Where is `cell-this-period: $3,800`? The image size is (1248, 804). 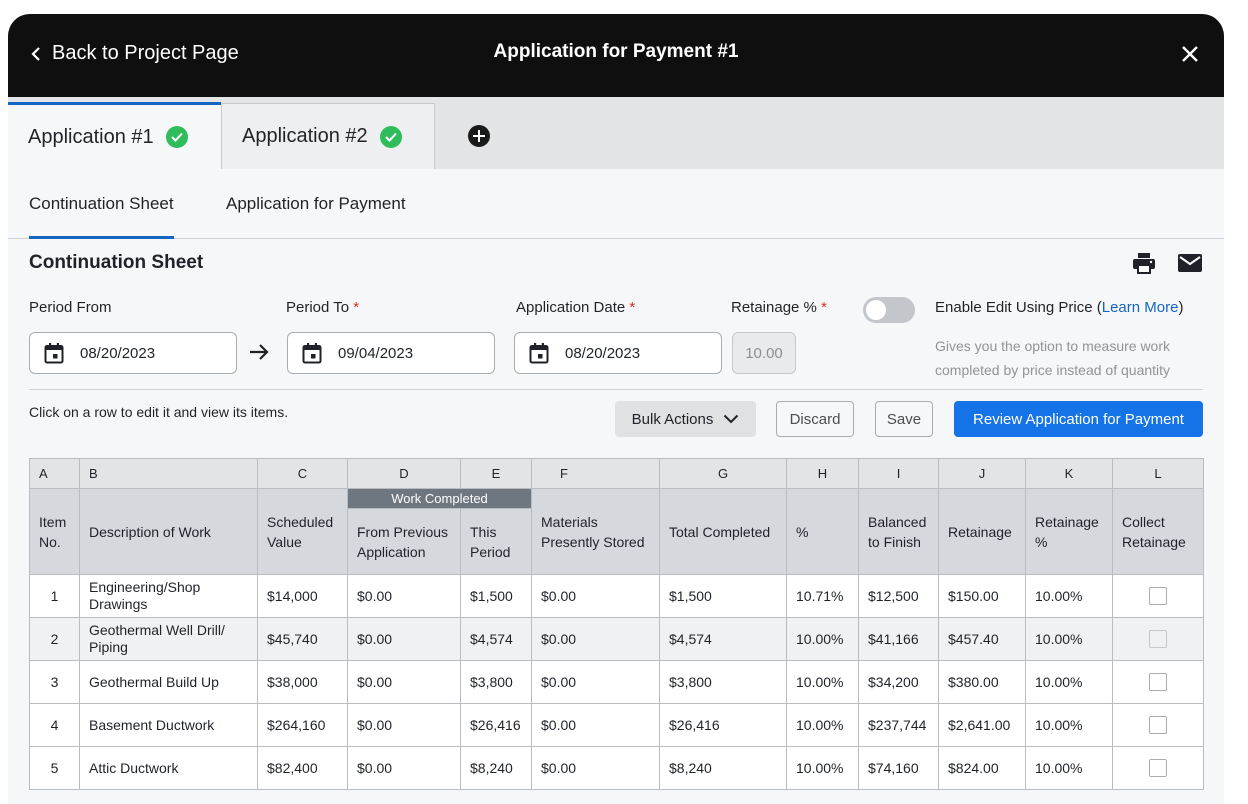 cell-this-period: $3,800 is located at coordinates (496, 682).